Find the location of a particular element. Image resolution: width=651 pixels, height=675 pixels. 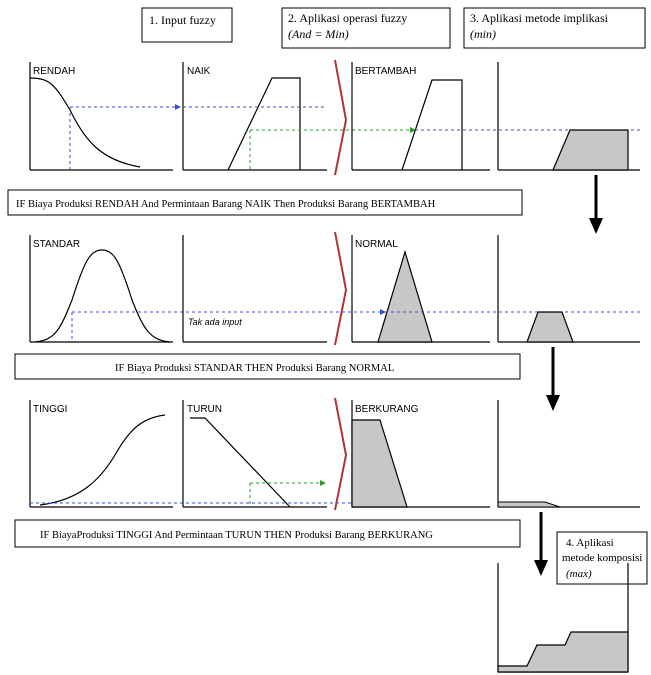

step3-box: 3. Aplikasi metode implikasi (min) is located at coordinates (554, 28).